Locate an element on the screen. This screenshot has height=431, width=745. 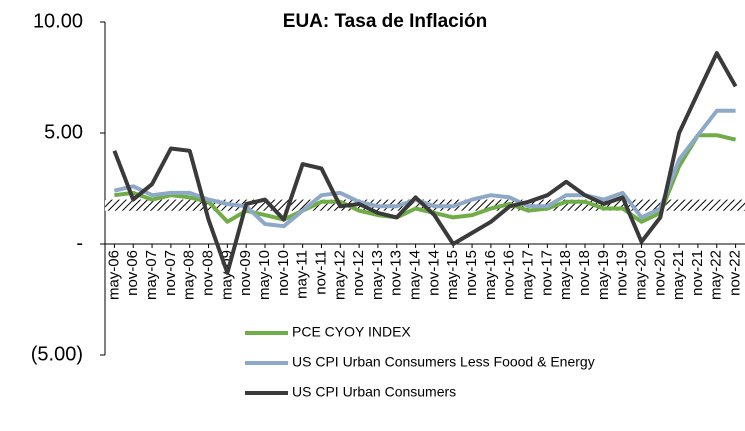
x-tick-label: nov-22 is located at coordinates (735, 273).